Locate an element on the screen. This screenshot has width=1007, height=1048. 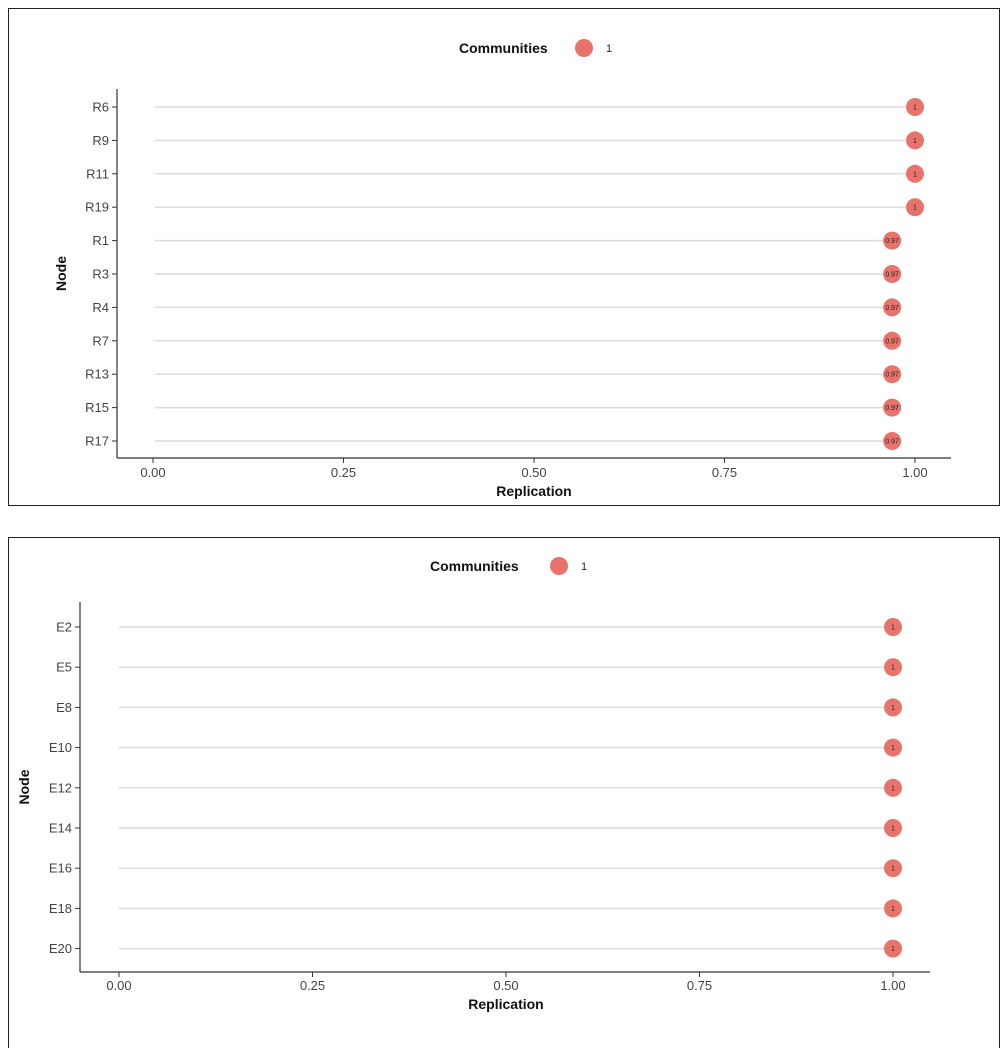
y-tick-label: R11 is located at coordinates (97, 173).